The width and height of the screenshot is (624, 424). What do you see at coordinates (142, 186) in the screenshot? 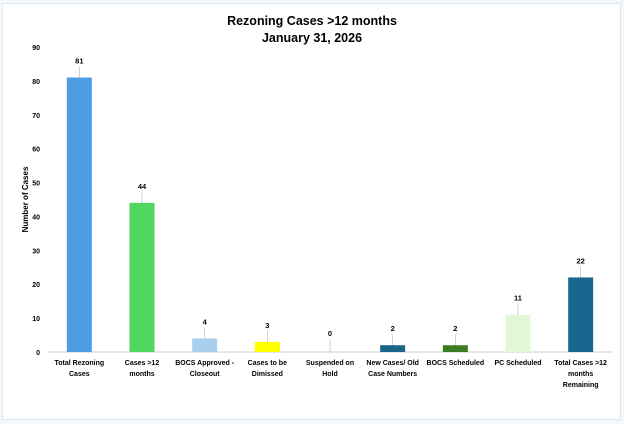
I see `data-label: 44` at bounding box center [142, 186].